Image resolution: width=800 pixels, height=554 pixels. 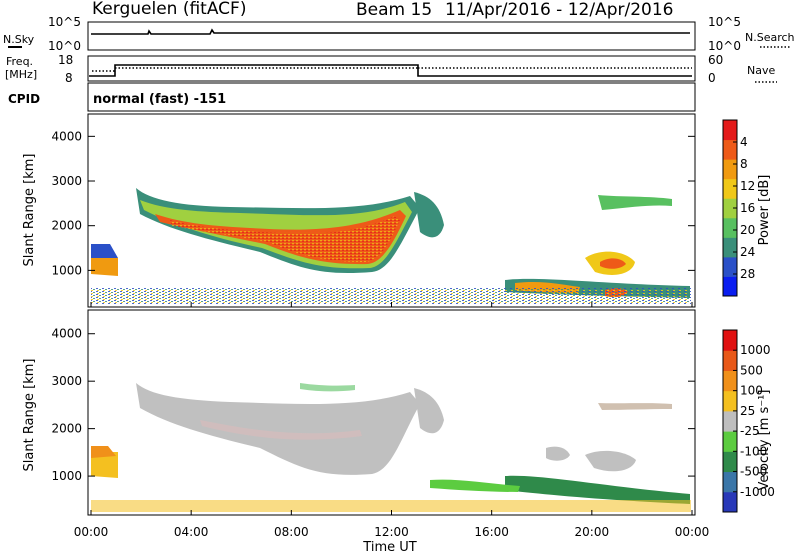 I want to click on freq-panel: Freq. [MHz] 18 8 60 0 Nave, so click(x=391, y=69).